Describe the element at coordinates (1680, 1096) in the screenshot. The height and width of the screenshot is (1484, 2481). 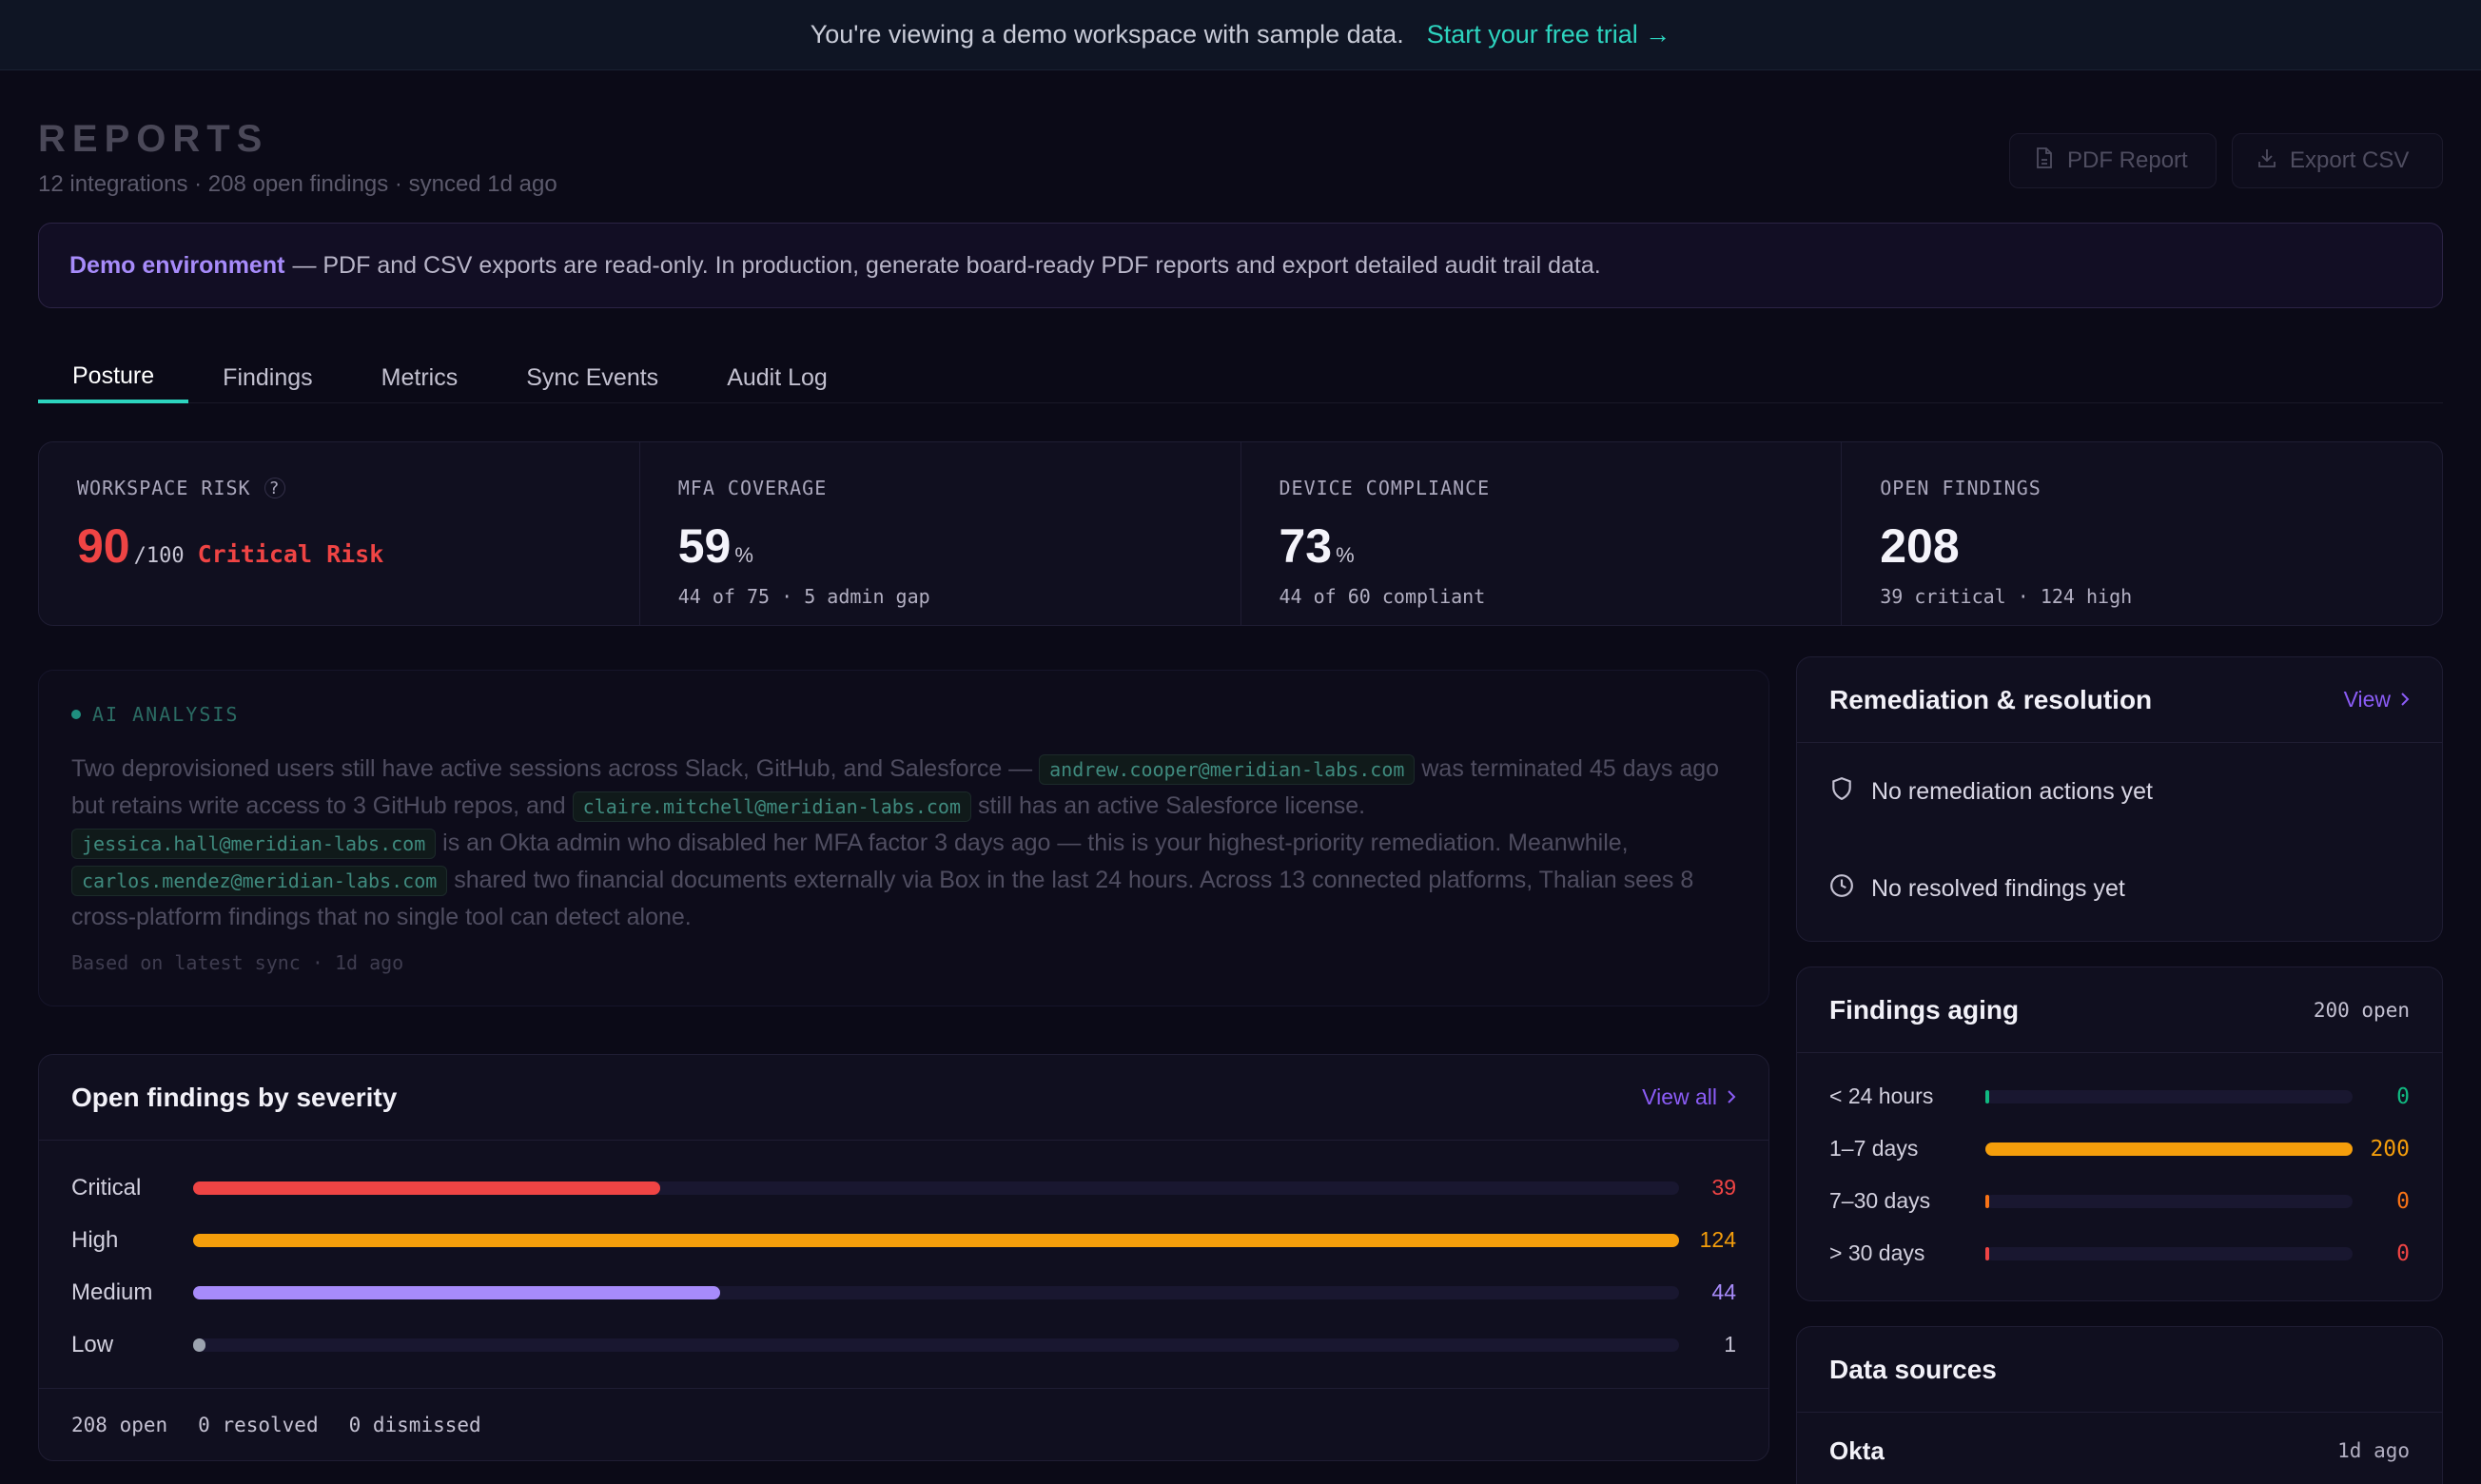
I see `view-all-label: View all` at that location.